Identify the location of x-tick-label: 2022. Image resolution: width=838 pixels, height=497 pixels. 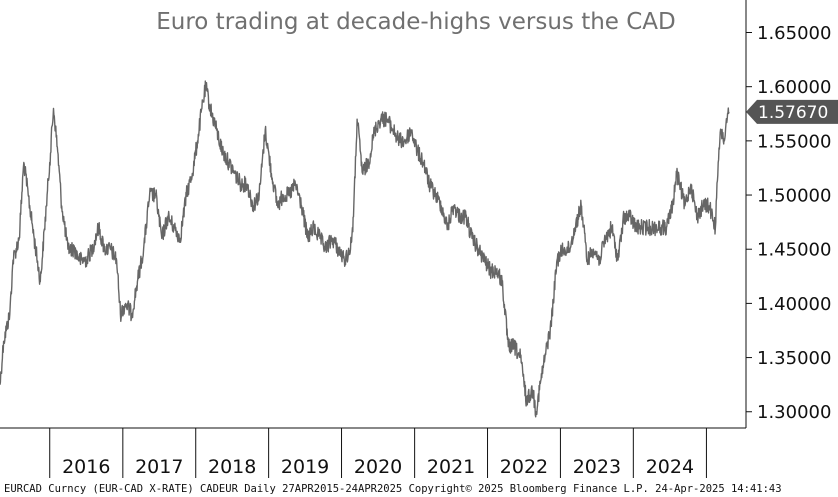
(524, 467).